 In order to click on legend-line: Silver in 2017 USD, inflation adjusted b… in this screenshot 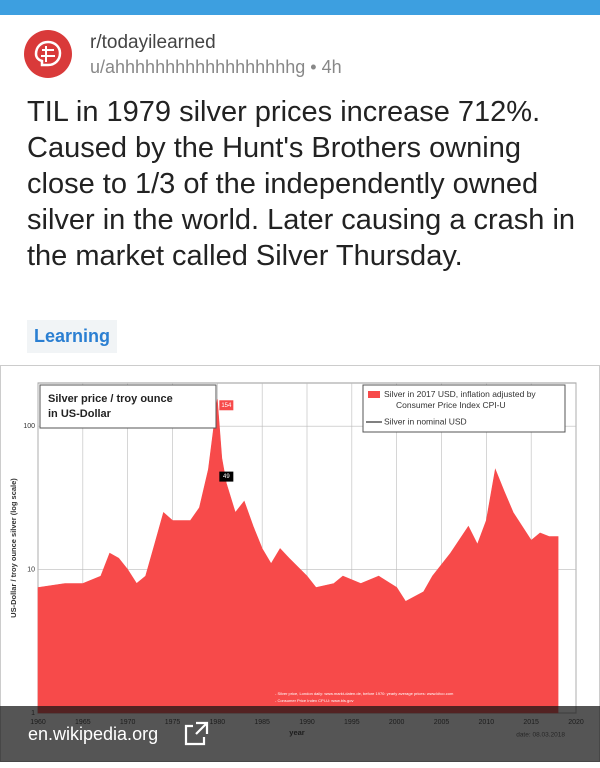, I will do `click(460, 394)`.